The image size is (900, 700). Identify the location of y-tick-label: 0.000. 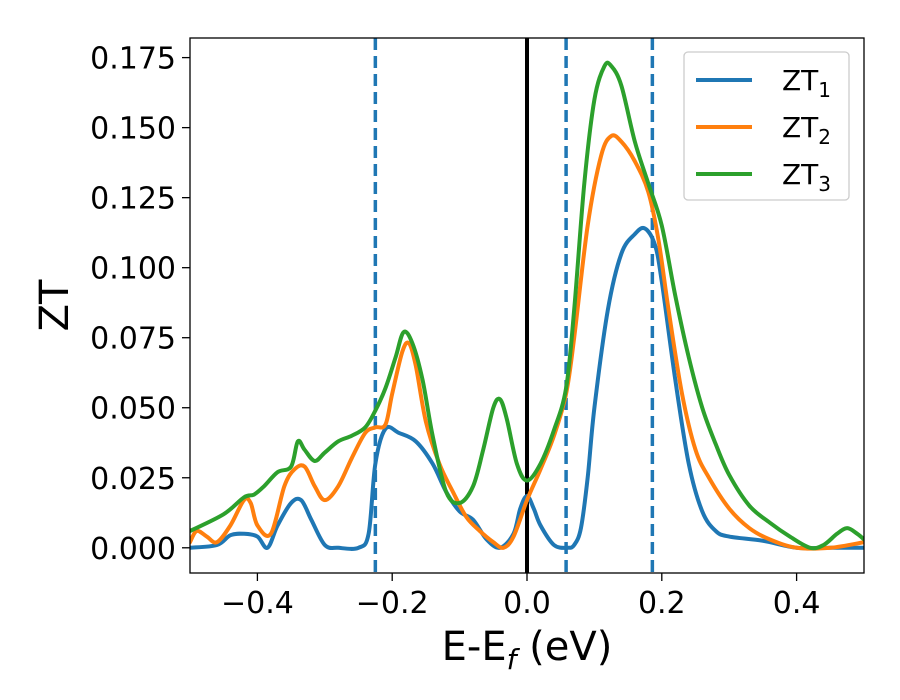
(133, 549).